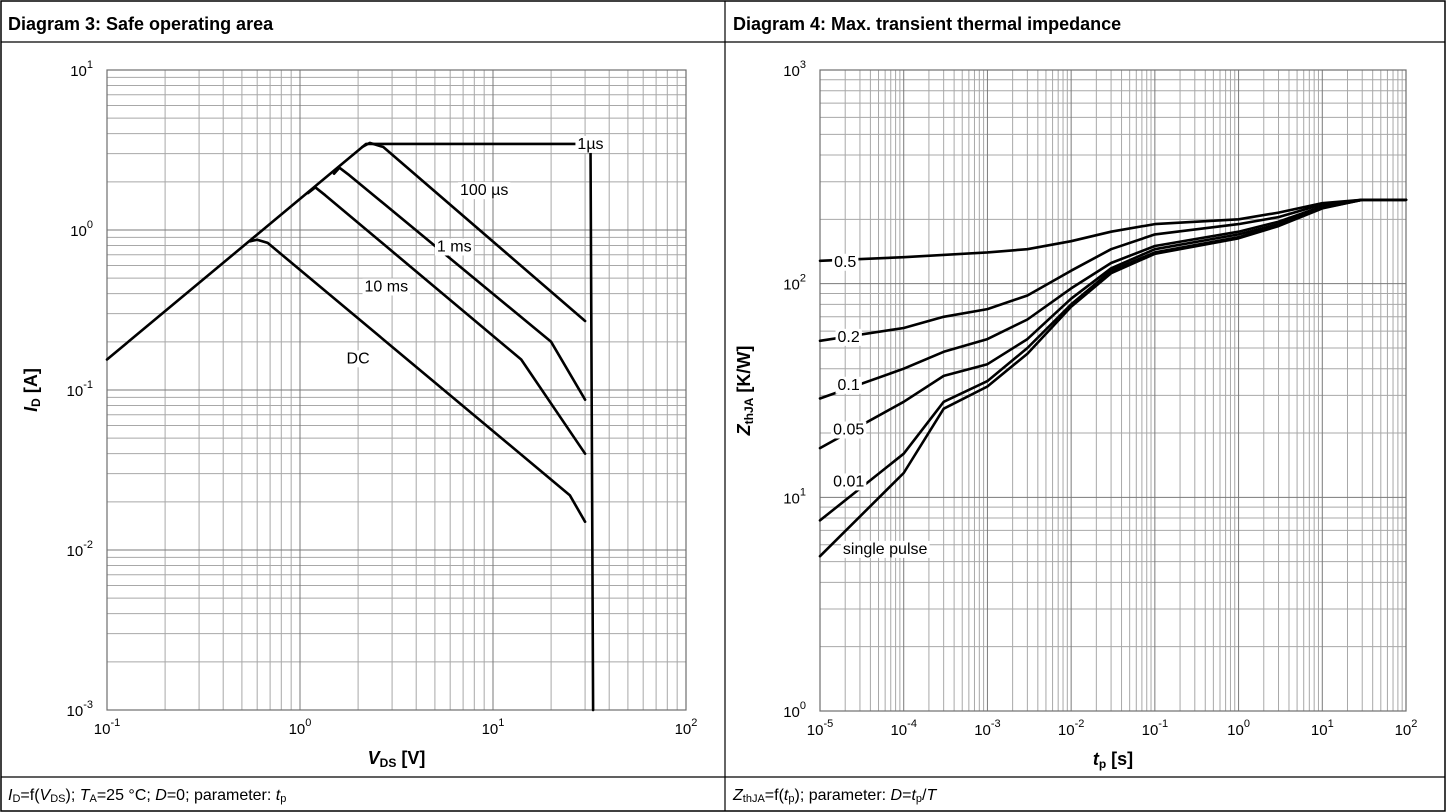 The image size is (1446, 812). What do you see at coordinates (903, 728) in the screenshot?
I see `x-tick-label: 10⁻⁴` at bounding box center [903, 728].